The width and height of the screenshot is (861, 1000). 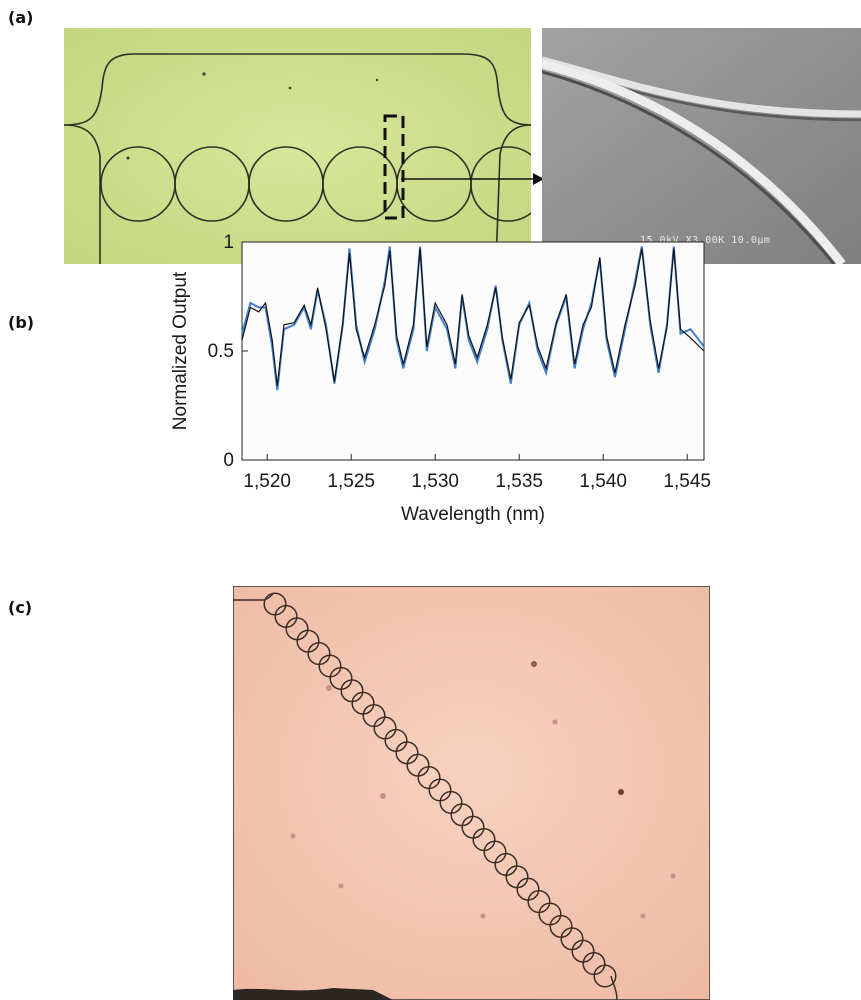 What do you see at coordinates (687, 481) in the screenshot?
I see `x-tick-label: 1,545` at bounding box center [687, 481].